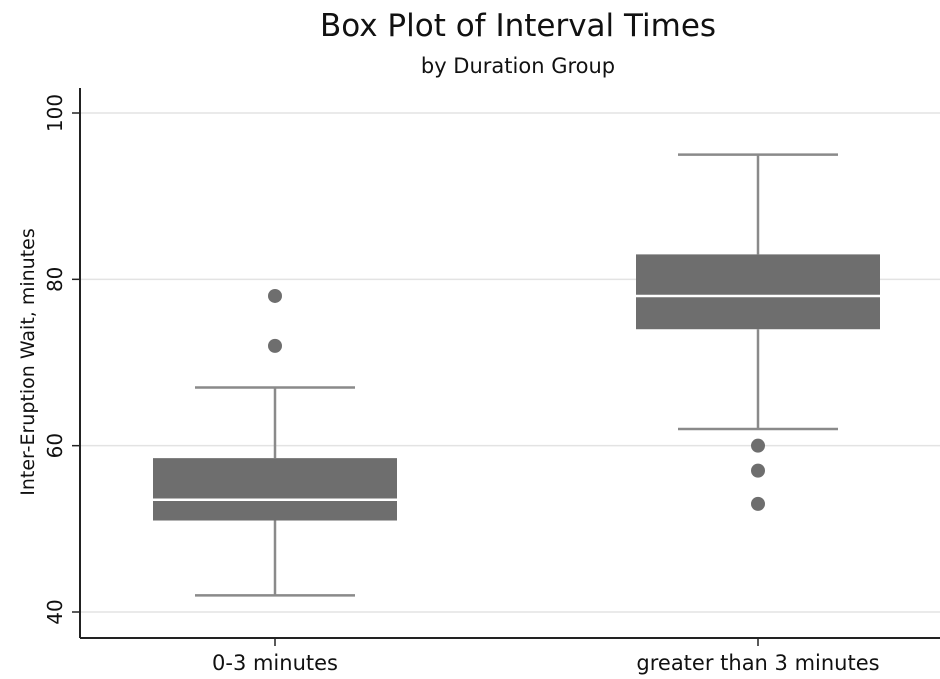  I want to click on chart-title: Box Plot of Interval Times, so click(518, 26).